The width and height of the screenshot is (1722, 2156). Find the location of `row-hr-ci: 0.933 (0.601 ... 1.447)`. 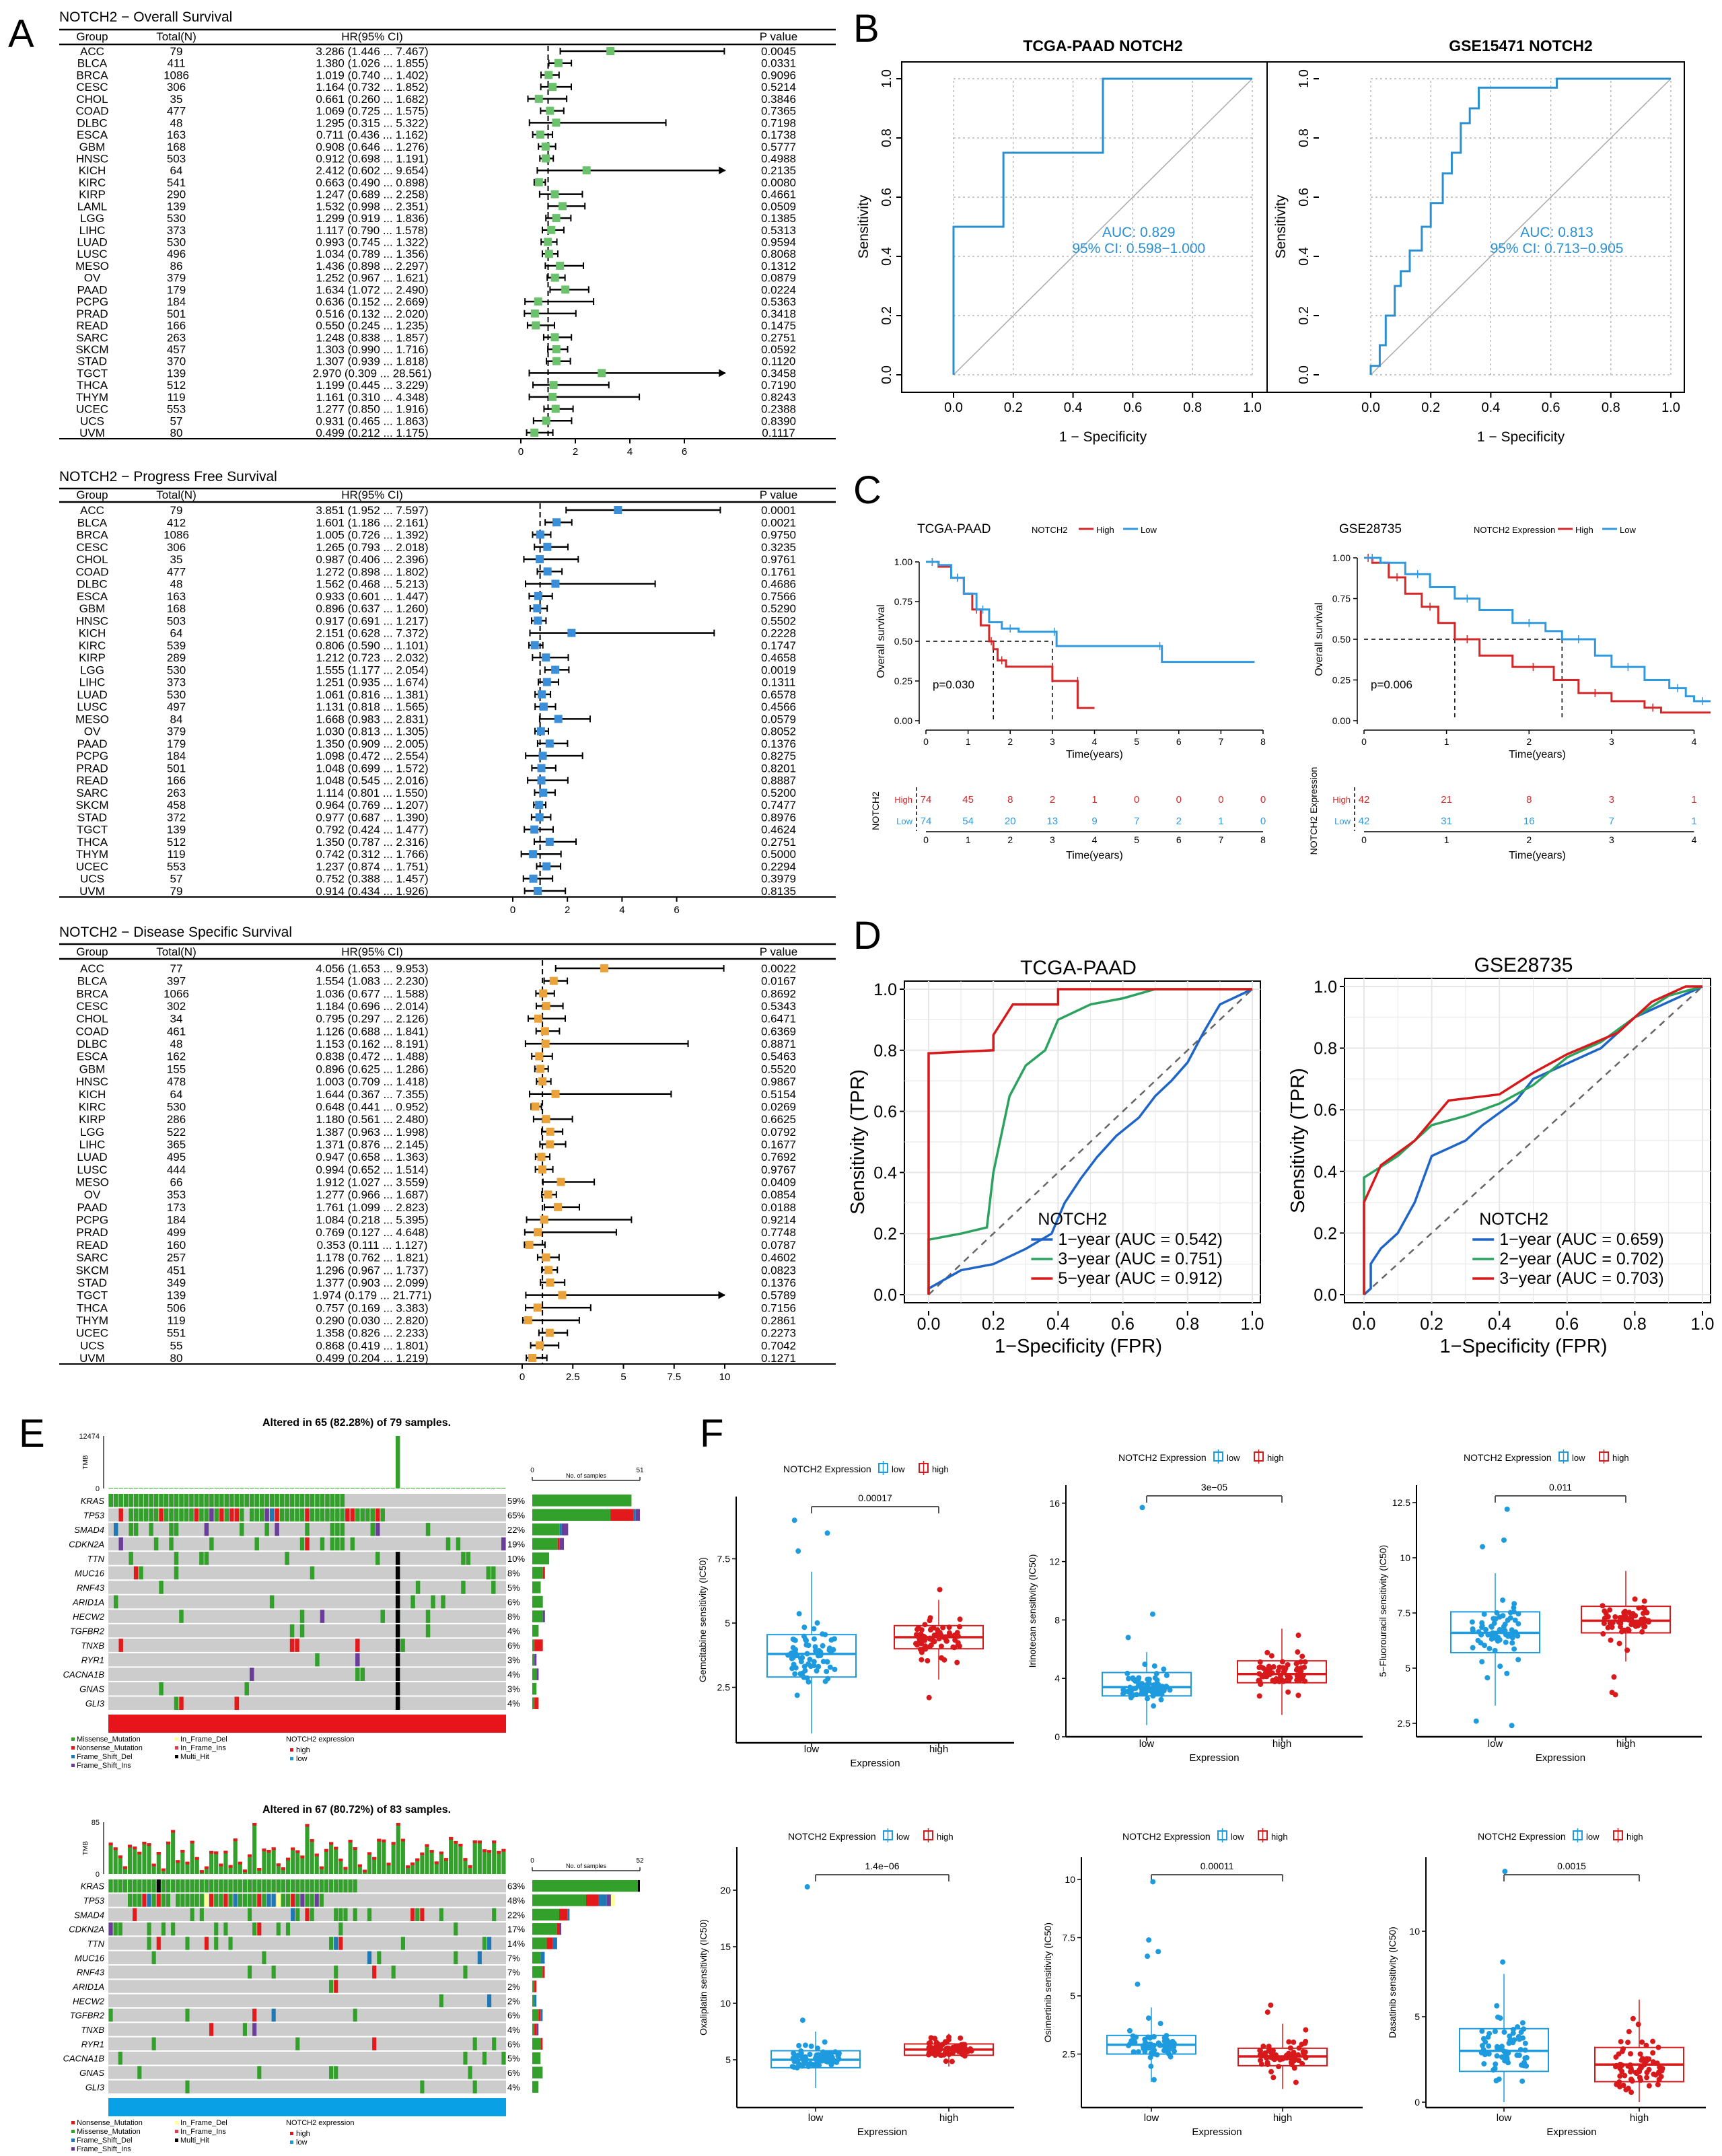

row-hr-ci: 0.933 (0.601 ... 1.447) is located at coordinates (372, 596).